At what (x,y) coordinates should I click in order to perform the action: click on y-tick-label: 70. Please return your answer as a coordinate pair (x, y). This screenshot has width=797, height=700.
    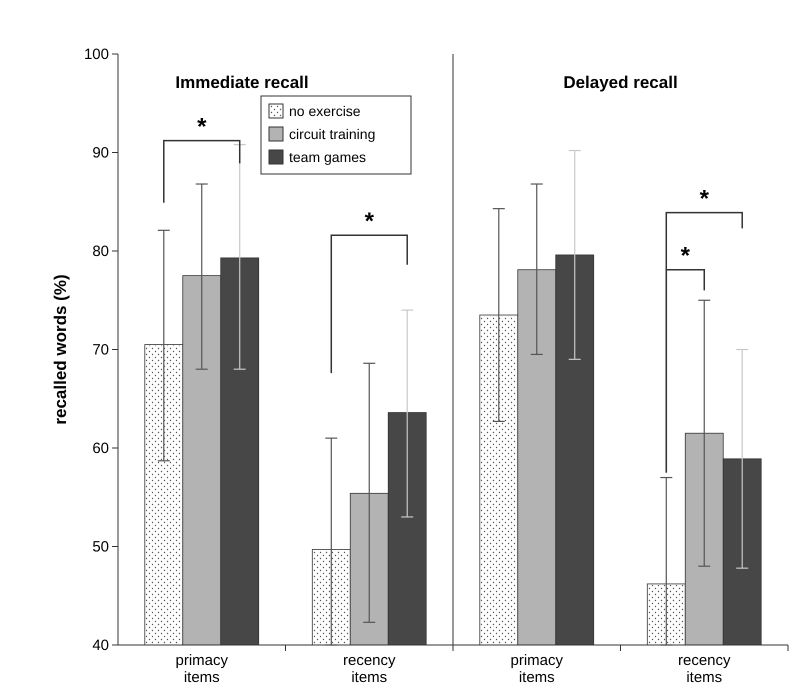
    Looking at the image, I should click on (100, 350).